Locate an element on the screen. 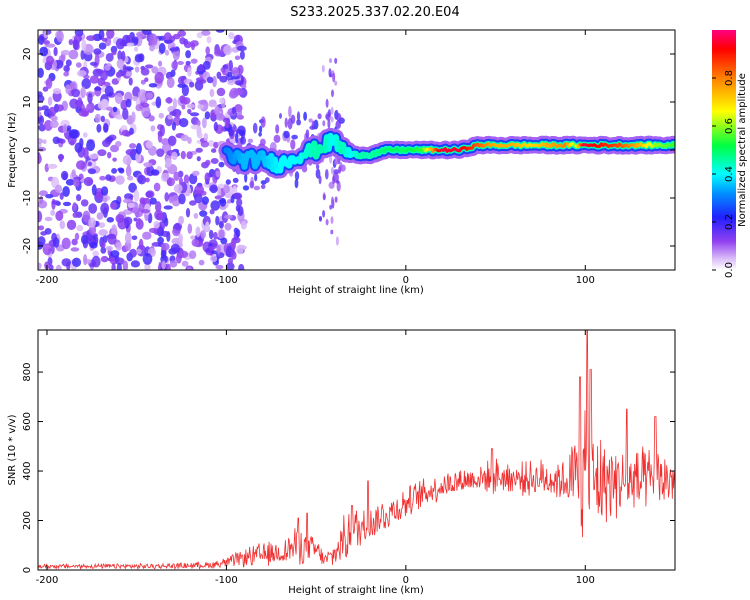 This screenshot has height=600, width=750. colorbar-tick-label: 0.0 is located at coordinates (729, 270).